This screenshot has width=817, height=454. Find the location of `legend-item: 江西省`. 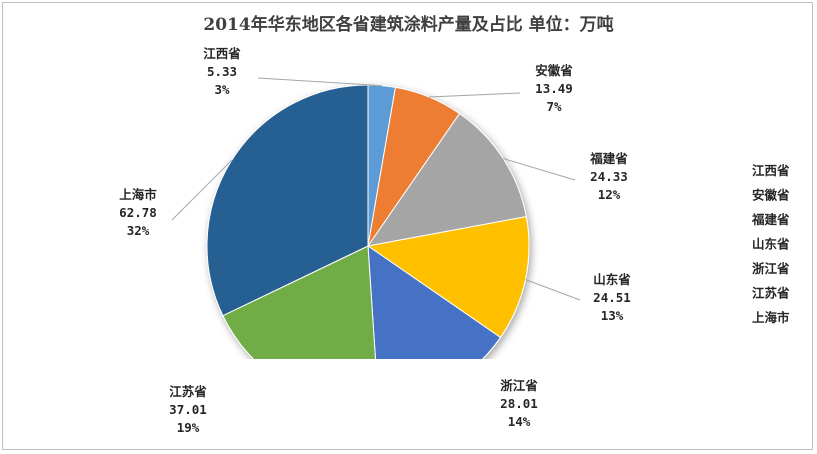

legend-item: 江西省 is located at coordinates (771, 170).